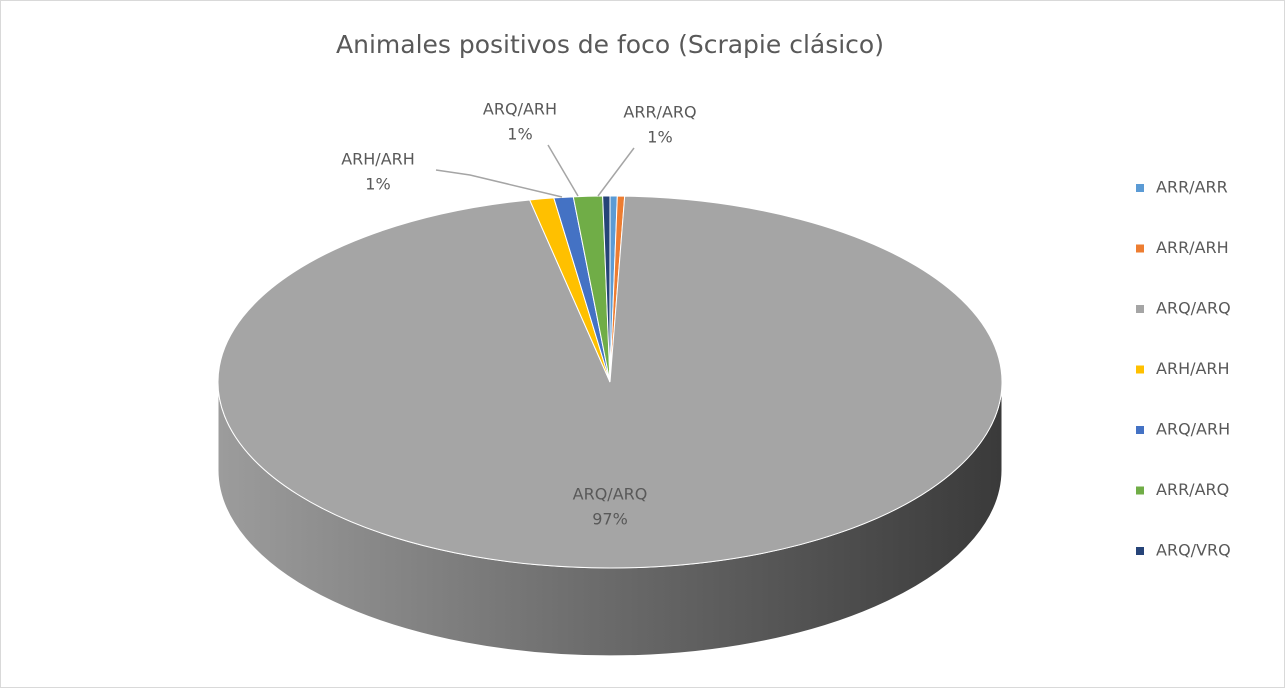  What do you see at coordinates (1192, 489) in the screenshot?
I see `legend-label: ARR/ARQ` at bounding box center [1192, 489].